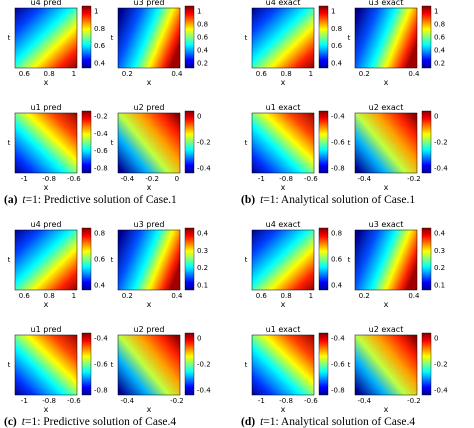  I want to click on caption-label: (b), so click(248, 200).